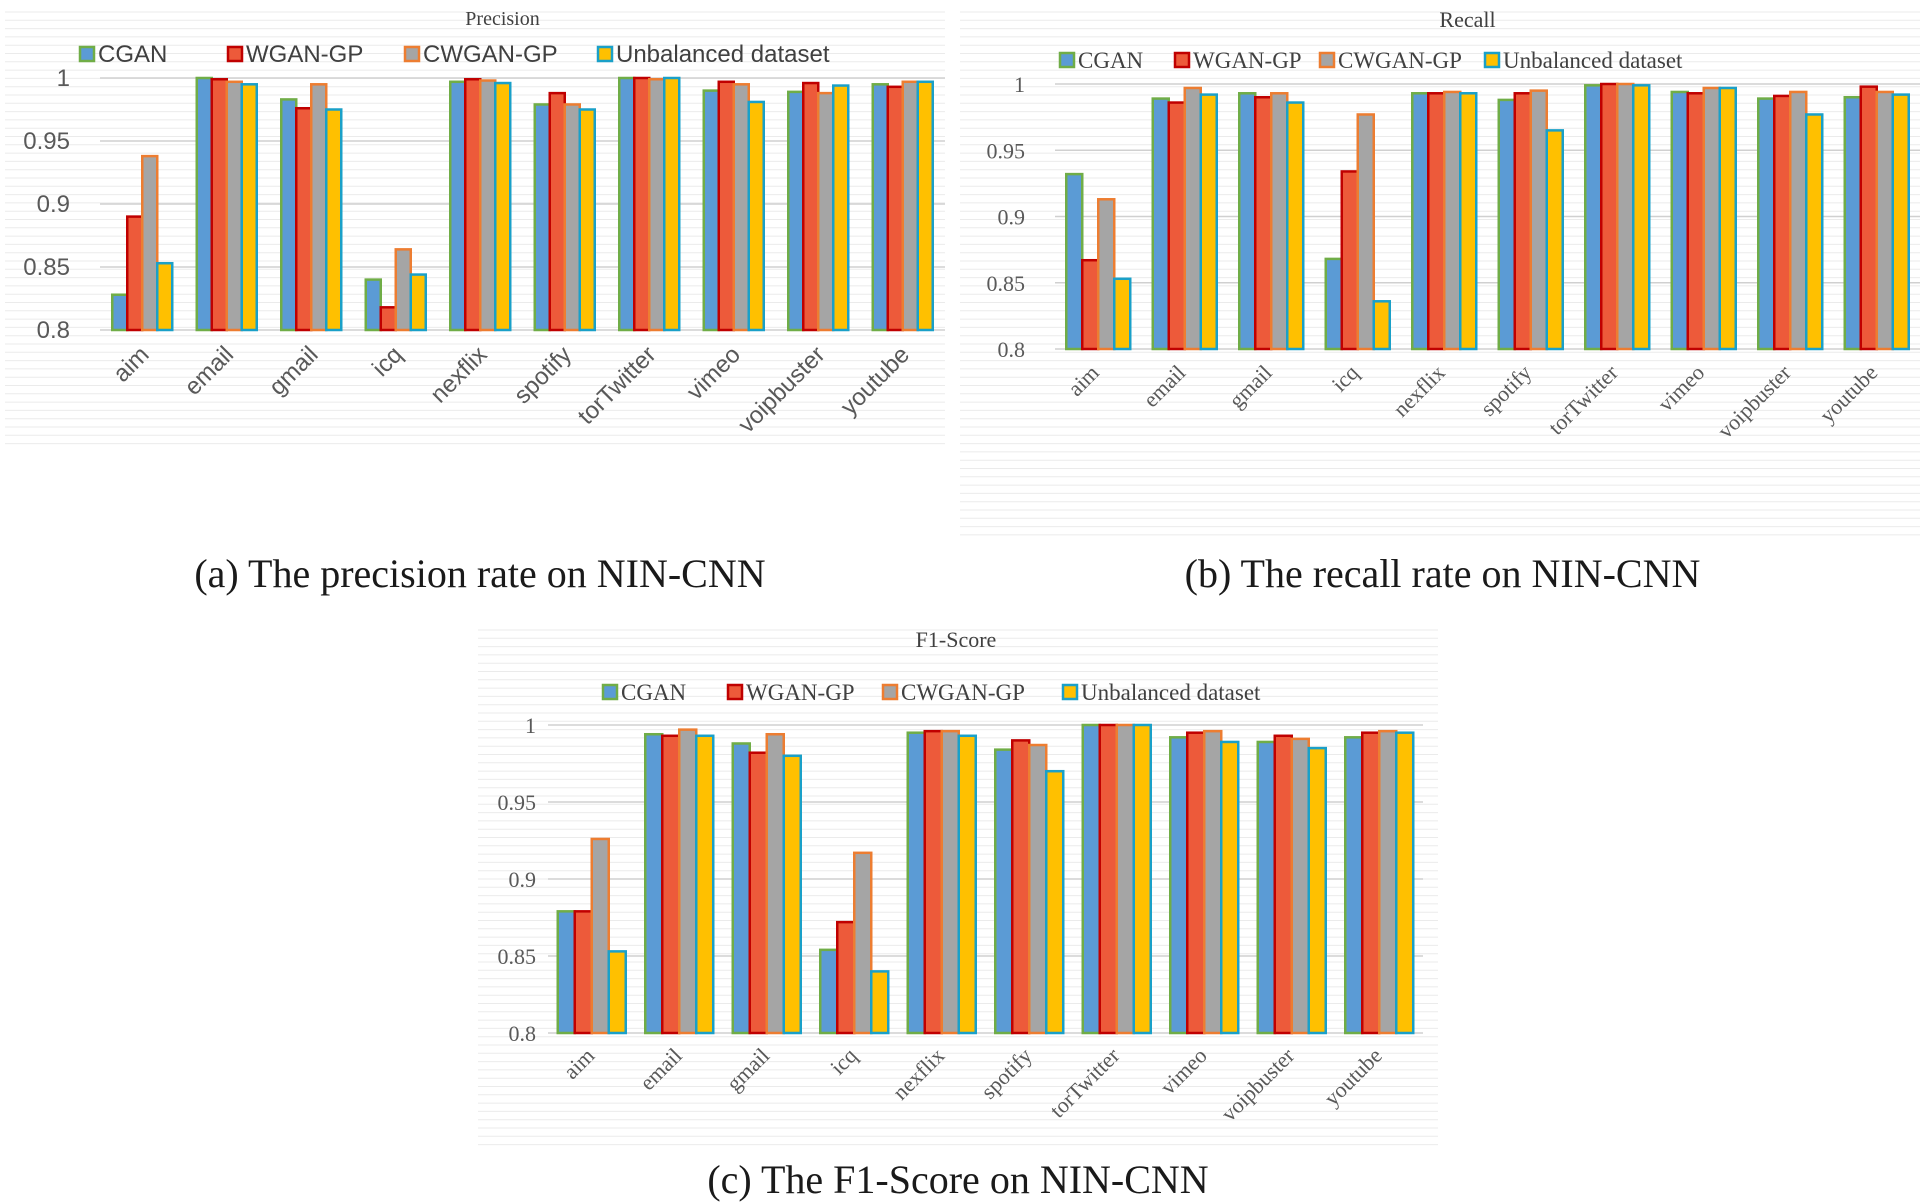 The height and width of the screenshot is (1203, 1925). I want to click on precision-category-label: nexflix, so click(458, 374).